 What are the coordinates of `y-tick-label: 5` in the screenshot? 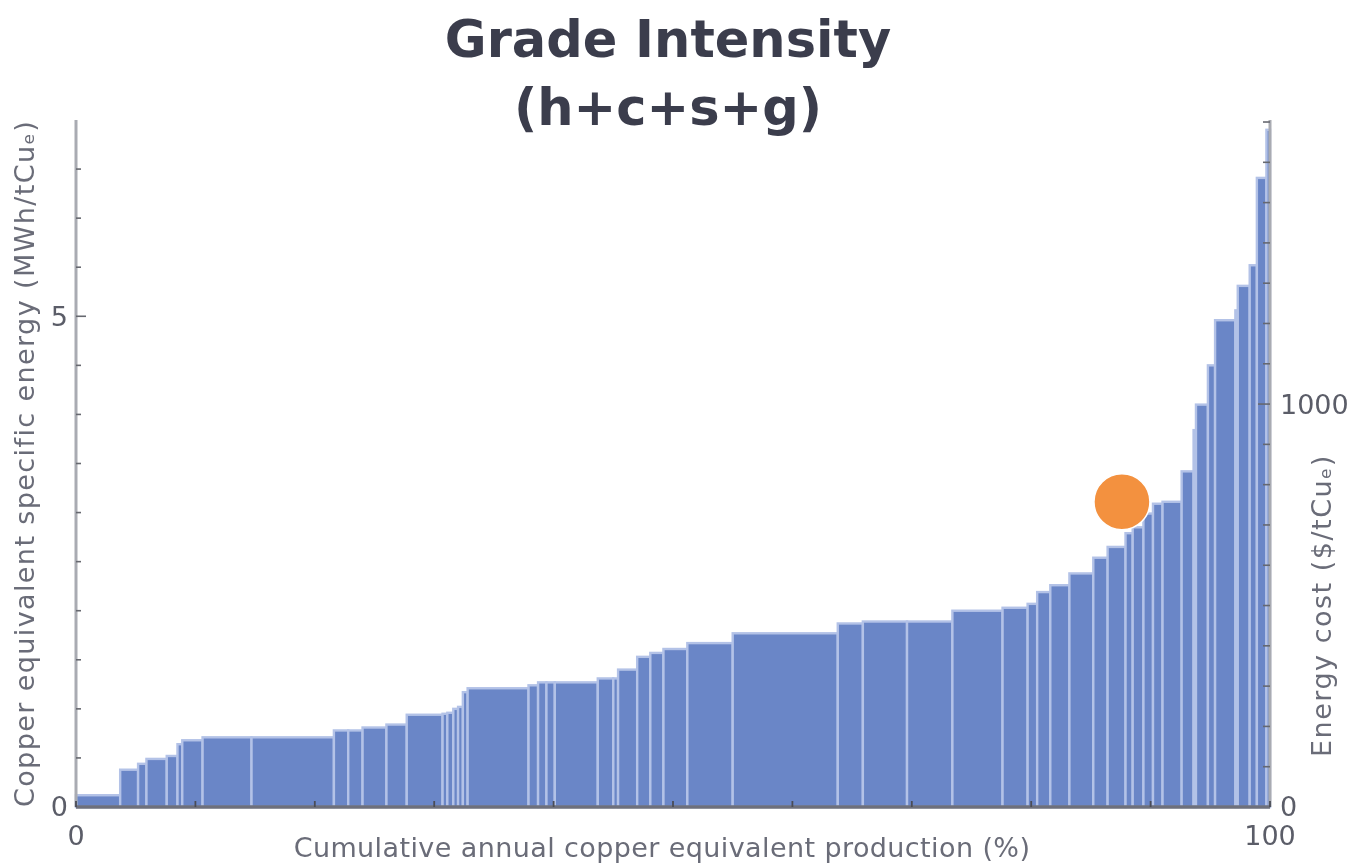 It's located at (59, 316).